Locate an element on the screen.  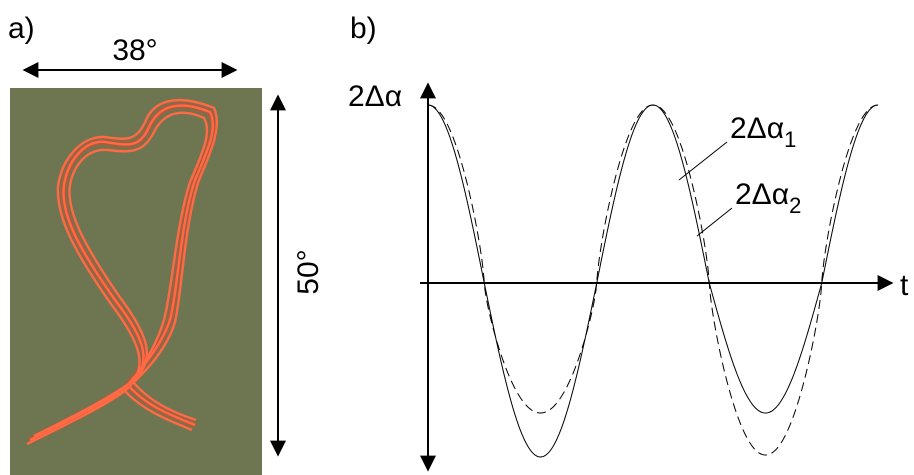
x-axis-label: t is located at coordinates (904, 285).